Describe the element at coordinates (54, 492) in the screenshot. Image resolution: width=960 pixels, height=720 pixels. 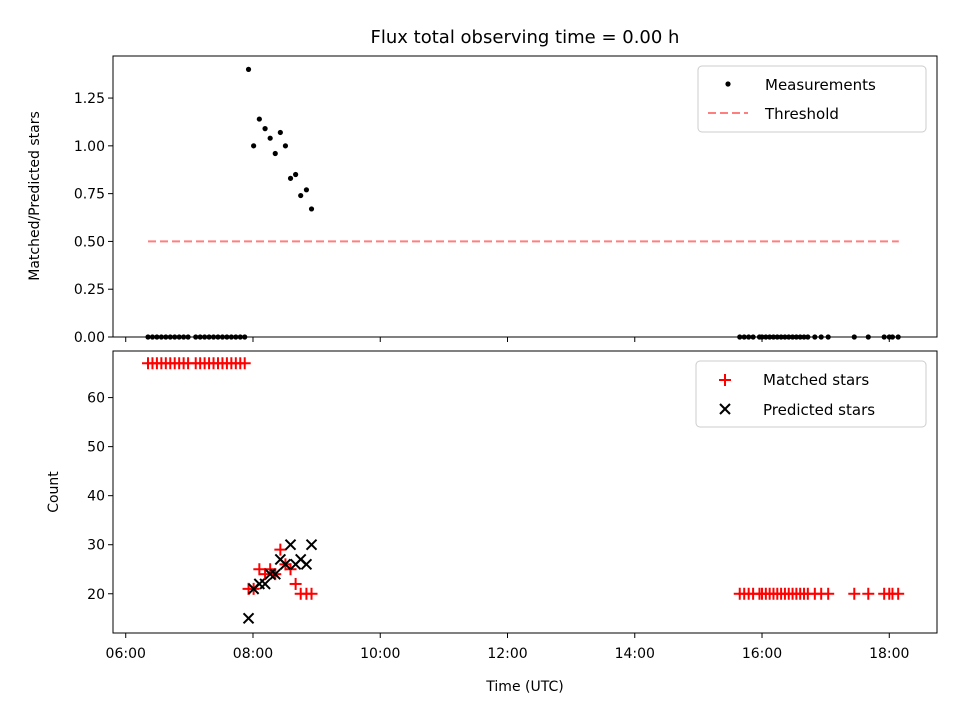
I see `count-y-axis-label: Count` at that location.